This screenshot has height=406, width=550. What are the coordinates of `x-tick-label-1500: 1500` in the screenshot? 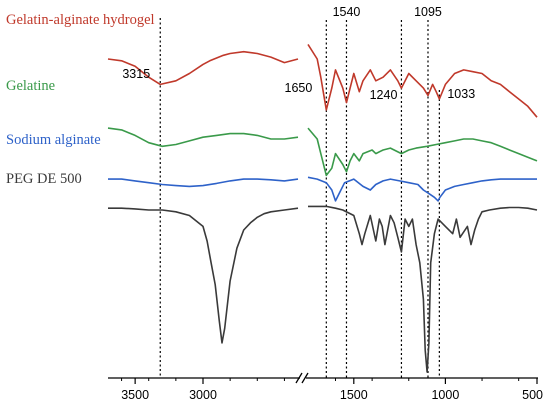 It's located at (354, 395).